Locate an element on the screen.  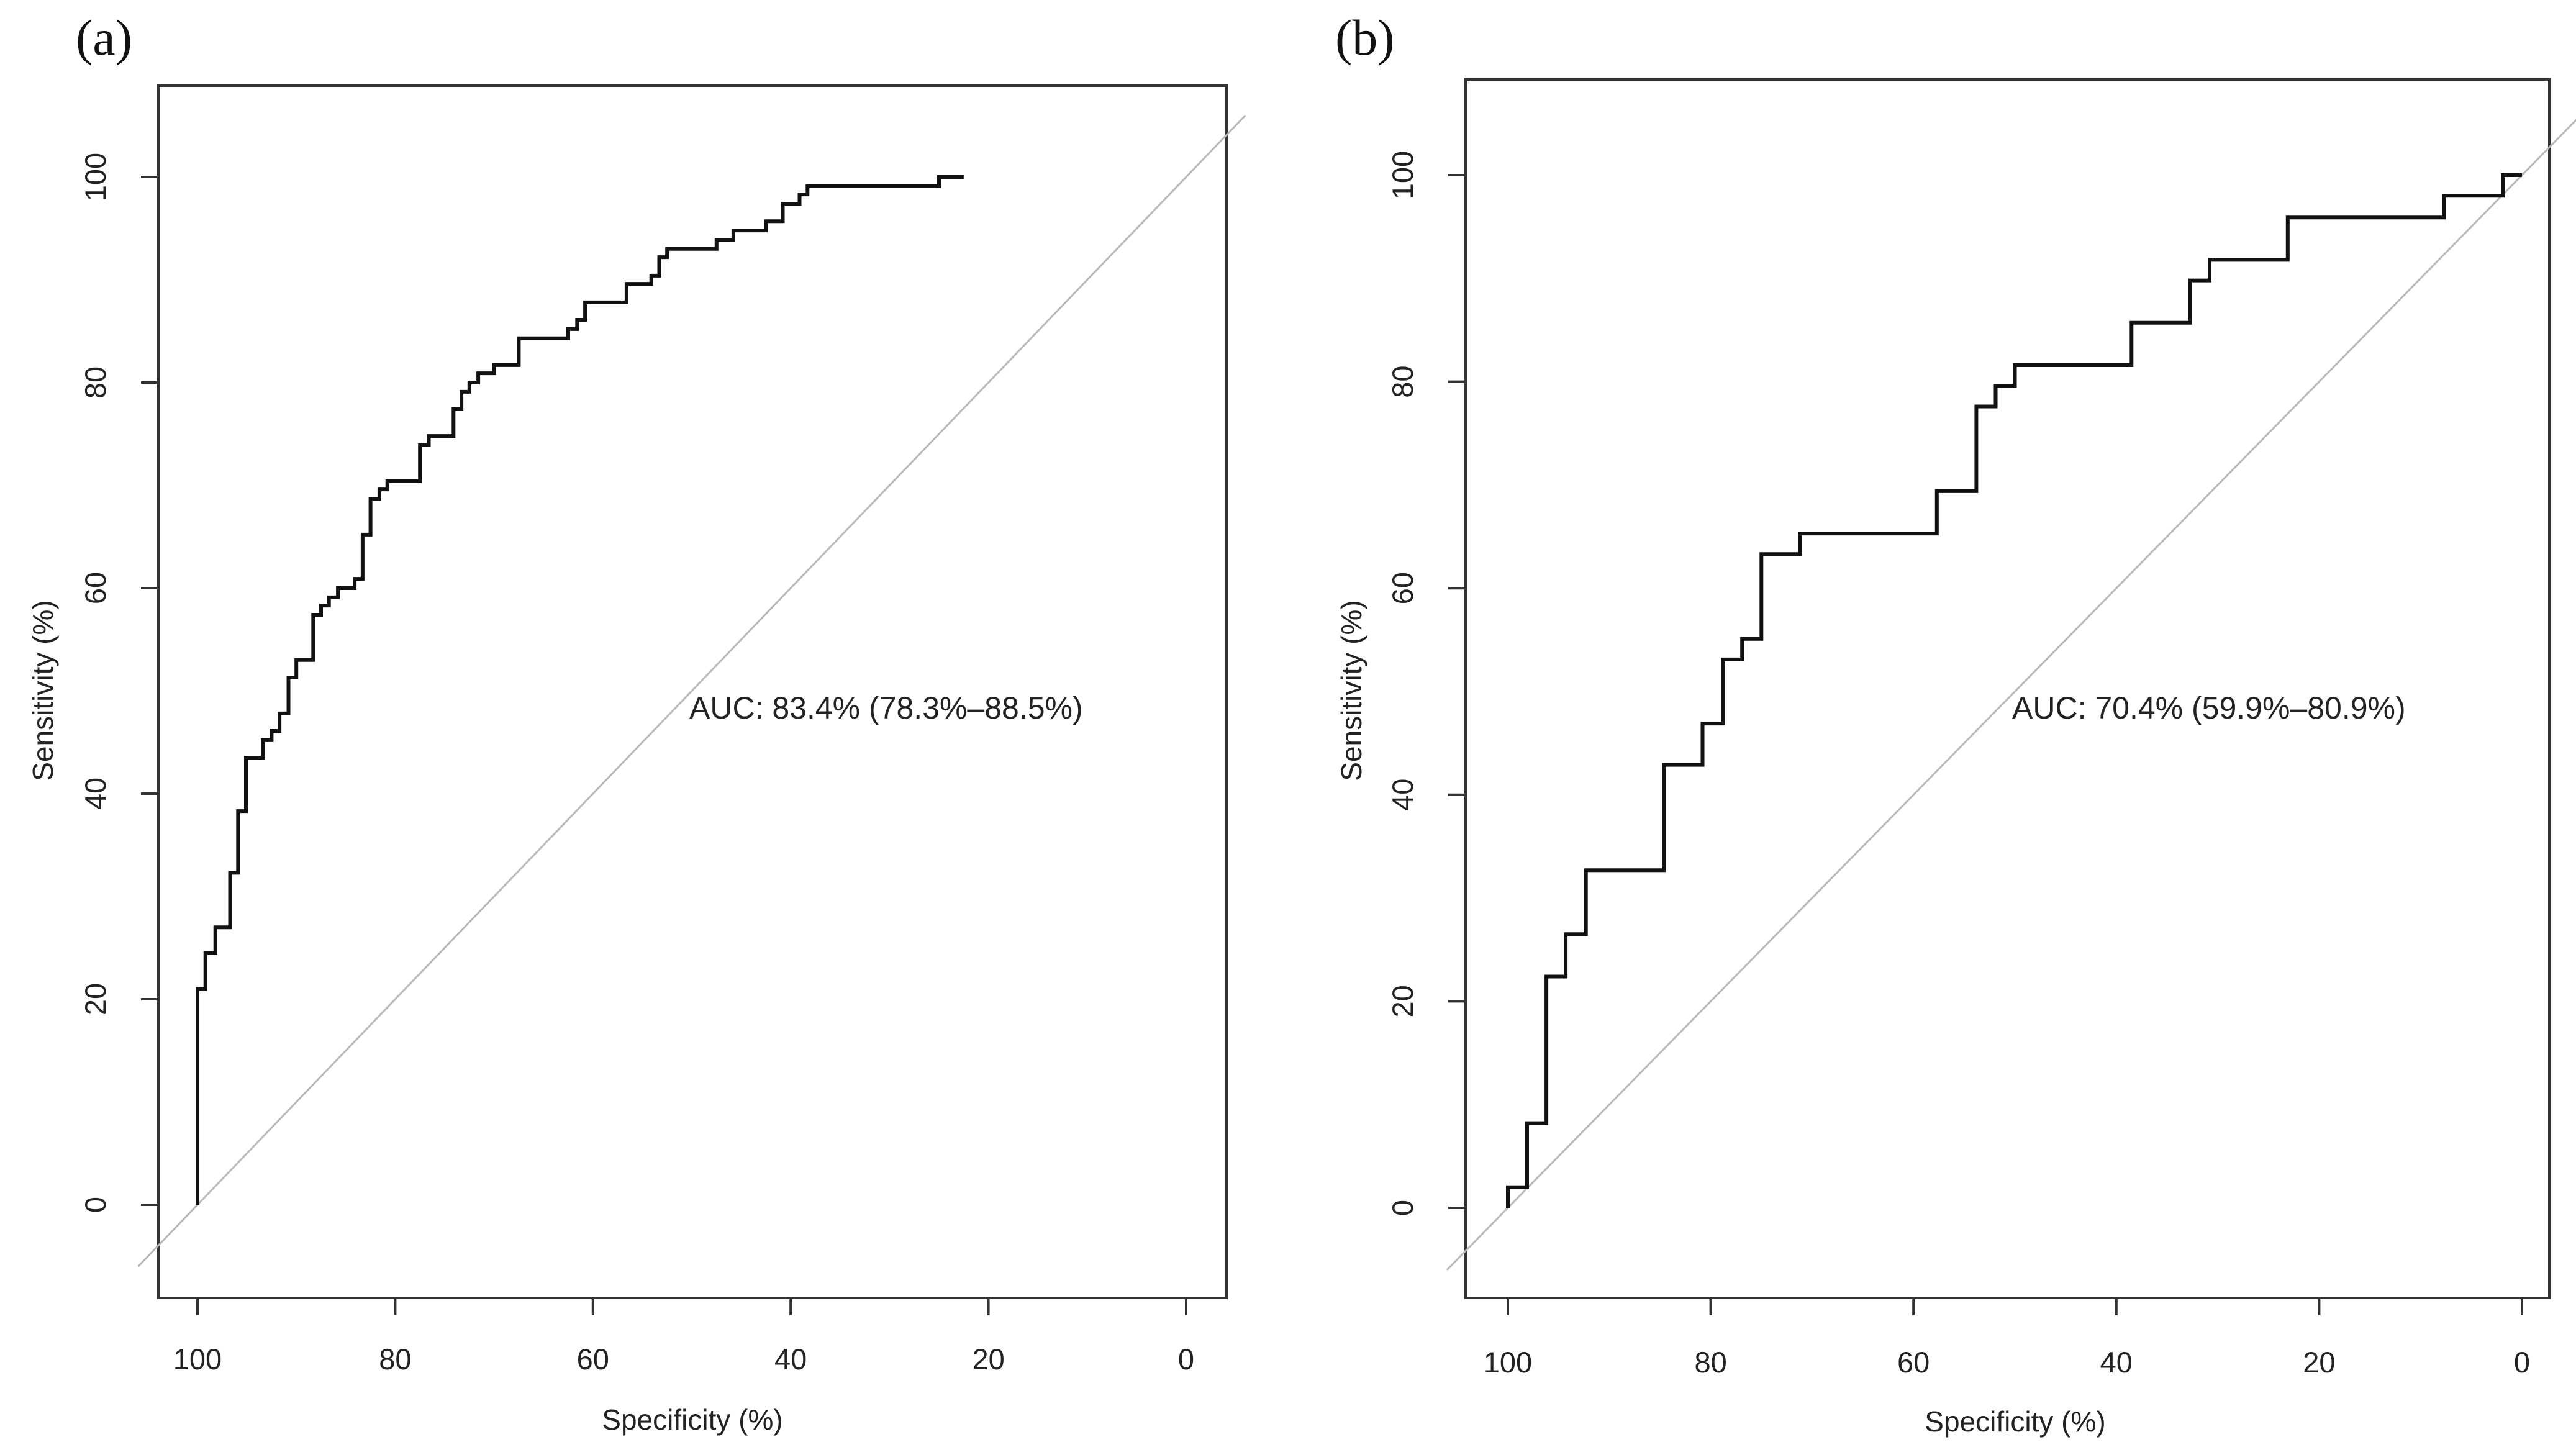
panel-a-y-axis-title: Sensitivity (%) is located at coordinates (43, 690).